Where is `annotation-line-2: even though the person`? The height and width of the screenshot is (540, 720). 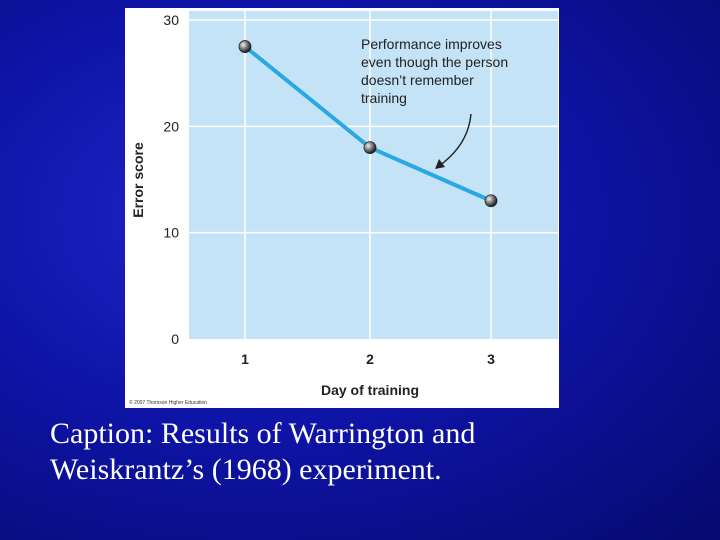
annotation-line-2: even though the person is located at coordinates (434, 62).